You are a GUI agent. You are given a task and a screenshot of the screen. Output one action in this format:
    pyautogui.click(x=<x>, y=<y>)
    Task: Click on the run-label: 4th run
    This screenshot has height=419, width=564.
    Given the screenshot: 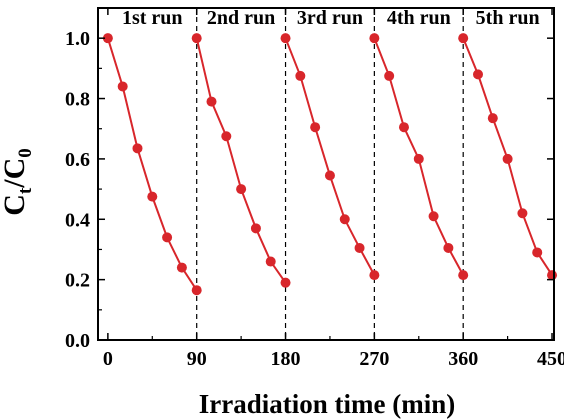 What is the action you would take?
    pyautogui.click(x=419, y=18)
    